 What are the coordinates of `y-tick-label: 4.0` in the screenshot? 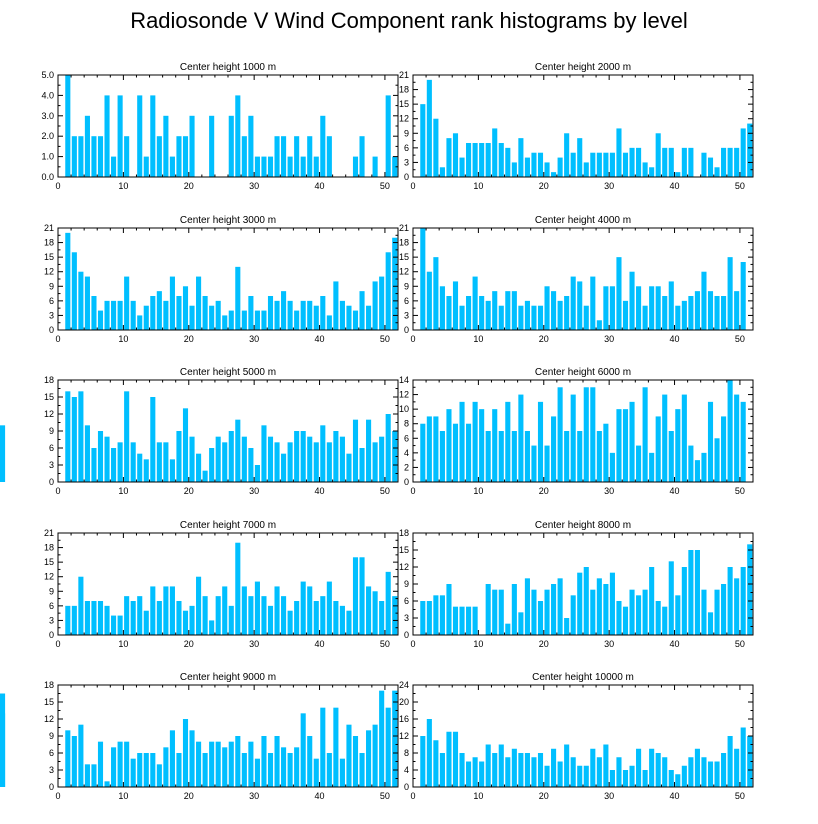 It's located at (47, 95).